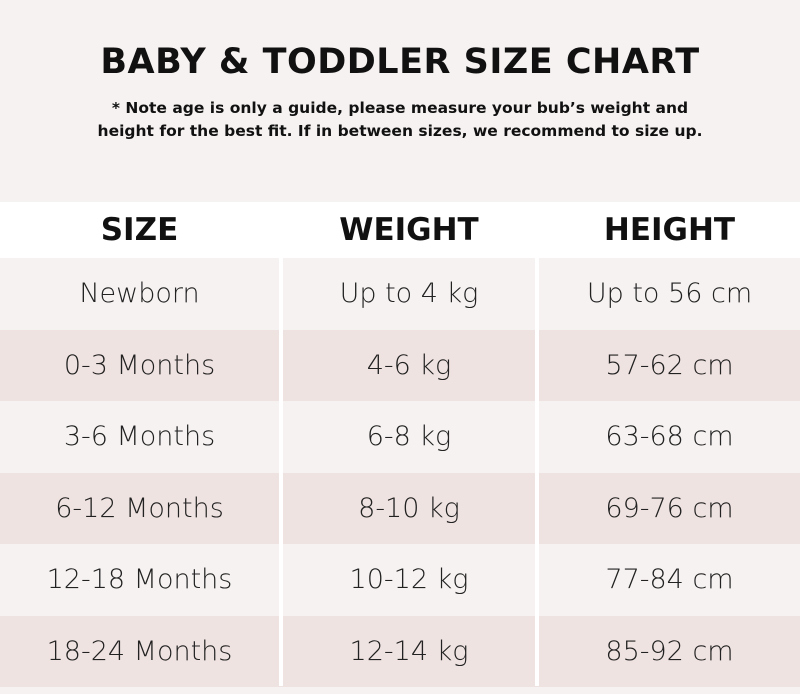  I want to click on column-header-weight: WEIGHT, so click(409, 230).